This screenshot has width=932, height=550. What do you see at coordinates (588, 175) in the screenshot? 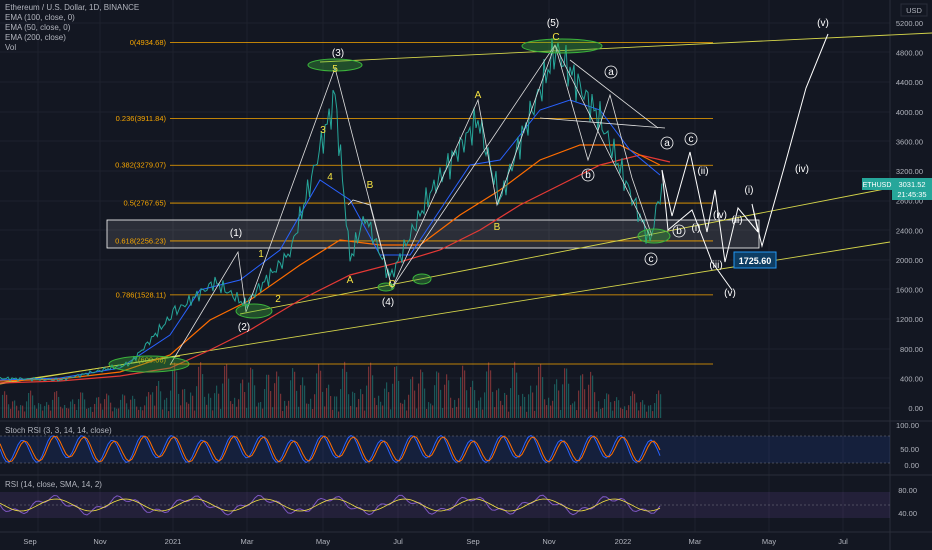
I see `wave-label-circled: b` at bounding box center [588, 175].